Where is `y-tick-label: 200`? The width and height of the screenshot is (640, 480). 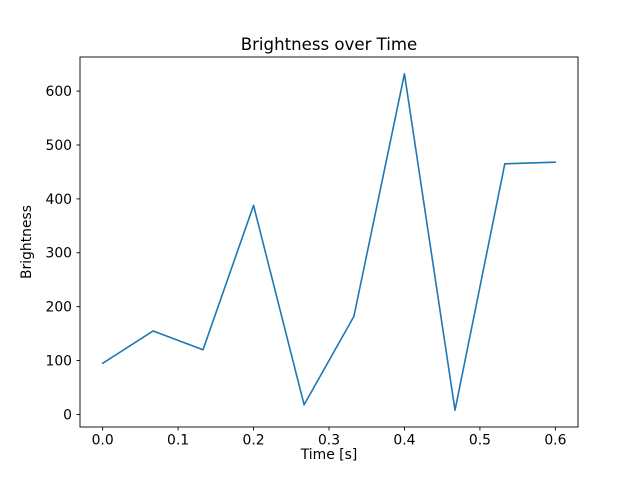 y-tick-label: 200 is located at coordinates (58, 308).